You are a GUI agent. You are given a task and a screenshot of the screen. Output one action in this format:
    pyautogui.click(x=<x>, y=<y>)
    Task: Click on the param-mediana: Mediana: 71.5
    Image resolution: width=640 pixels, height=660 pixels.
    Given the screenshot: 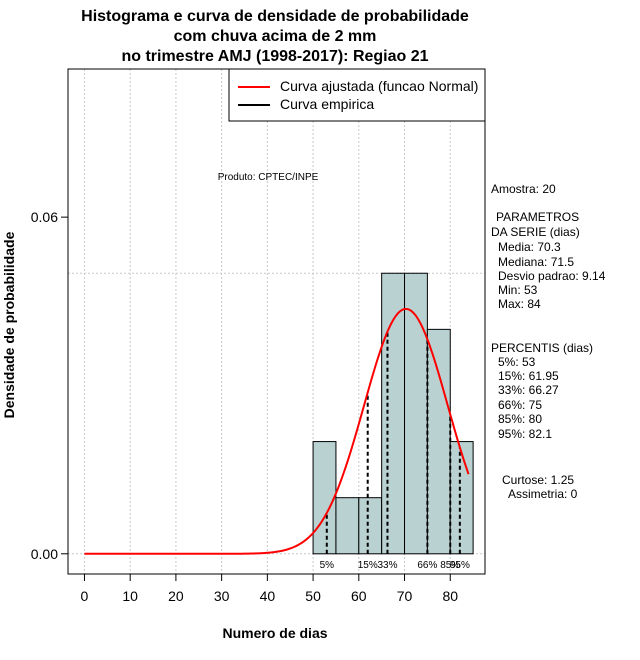 What is the action you would take?
    pyautogui.click(x=536, y=262)
    